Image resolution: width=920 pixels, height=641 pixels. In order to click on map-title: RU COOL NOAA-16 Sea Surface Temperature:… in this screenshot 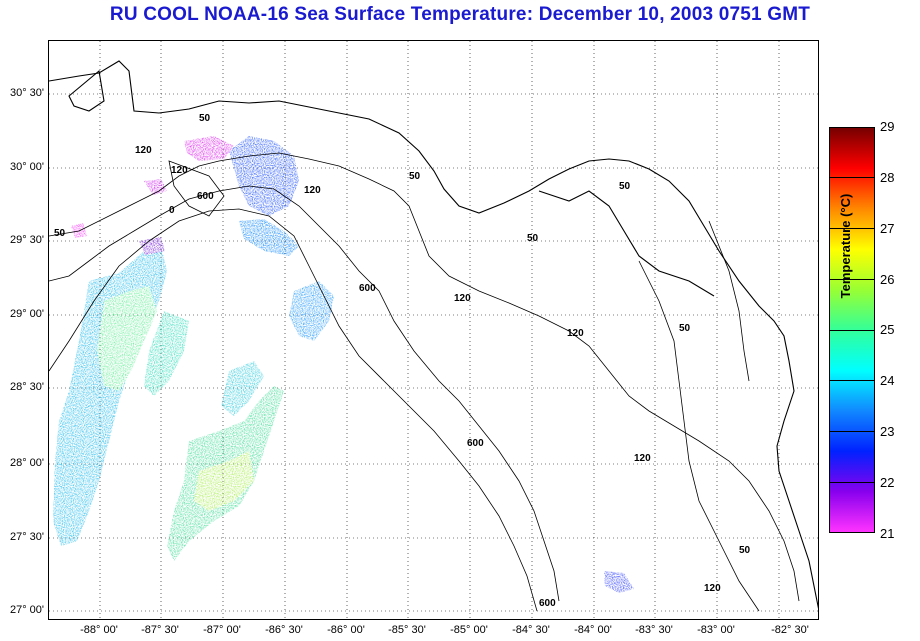, I will do `click(460, 14)`.